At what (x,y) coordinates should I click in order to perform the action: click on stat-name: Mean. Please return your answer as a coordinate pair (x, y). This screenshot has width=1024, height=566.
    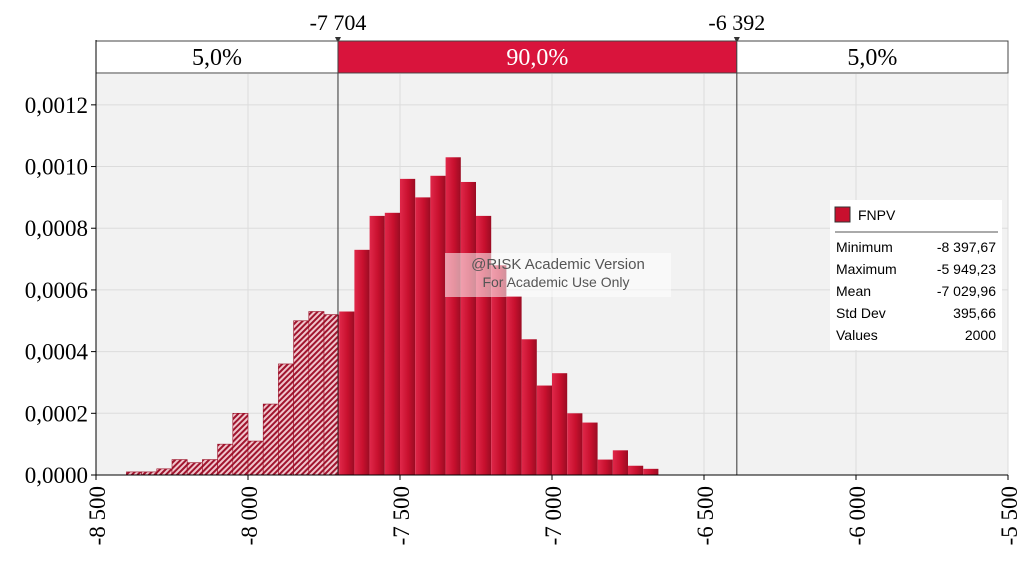
    Looking at the image, I should click on (853, 291).